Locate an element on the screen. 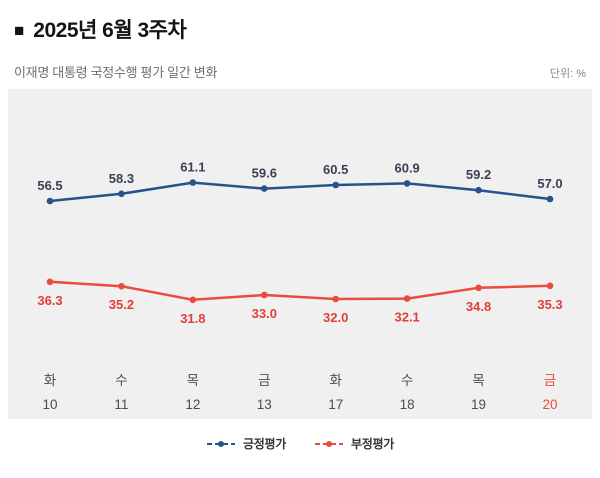 The height and width of the screenshot is (478, 600). negative-series-line is located at coordinates (300, 291).